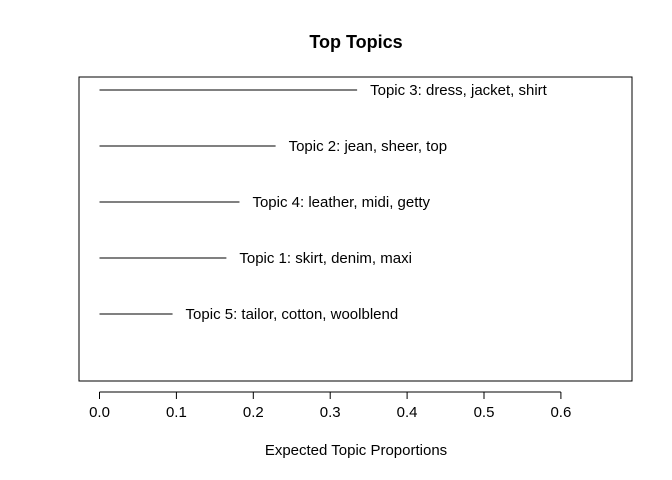 The width and height of the screenshot is (672, 480). I want to click on x-tick-label: 0.6, so click(560, 412).